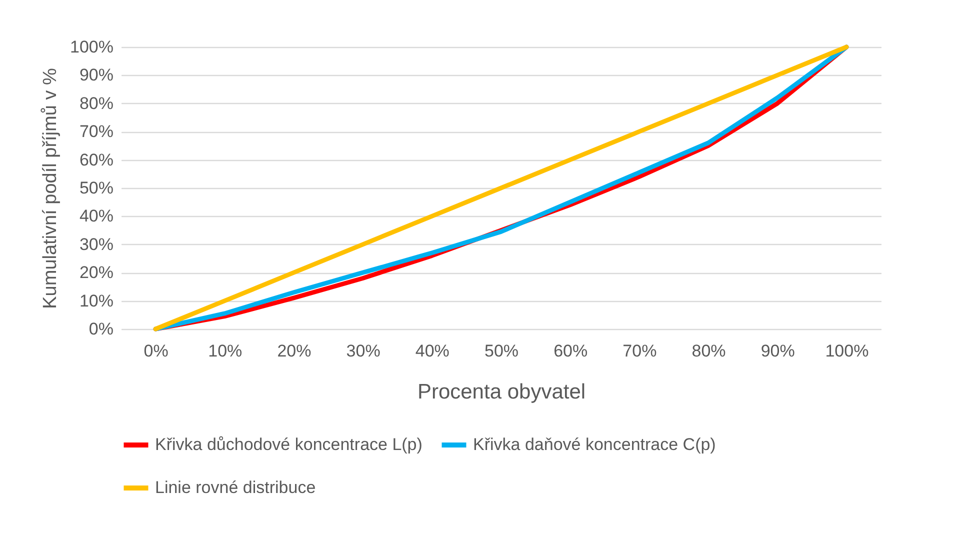  I want to click on x-tick-label: 90%, so click(777, 351).